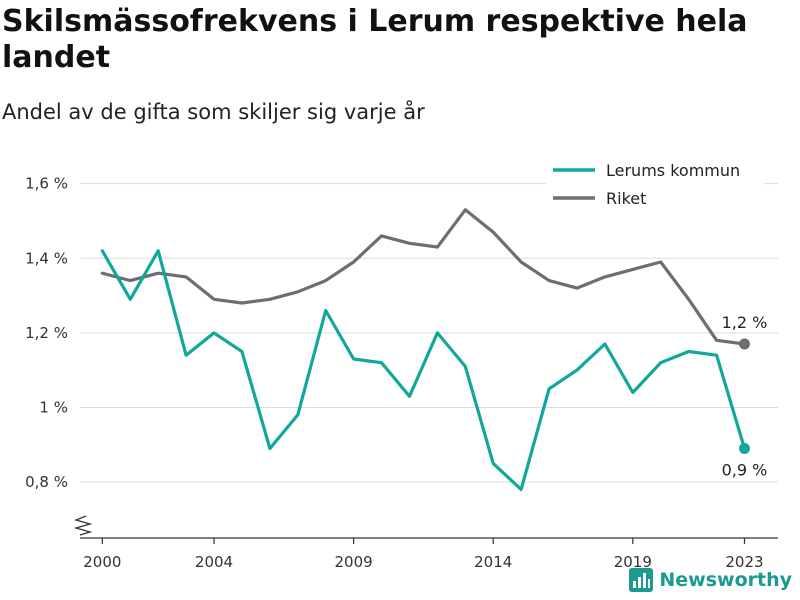 This screenshot has height=600, width=800. What do you see at coordinates (673, 170) in the screenshot?
I see `legend-label: Lerums kommun` at bounding box center [673, 170].